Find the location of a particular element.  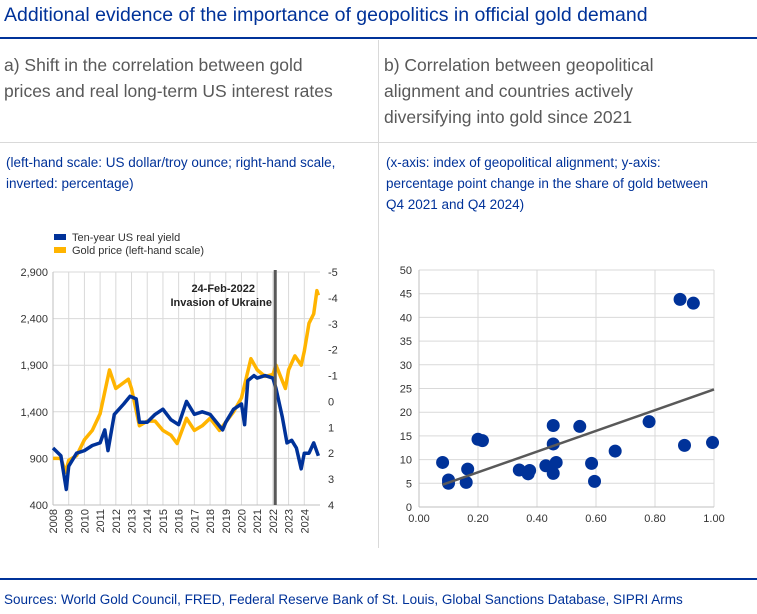

x-tick-label: 2018 is located at coordinates (211, 521).